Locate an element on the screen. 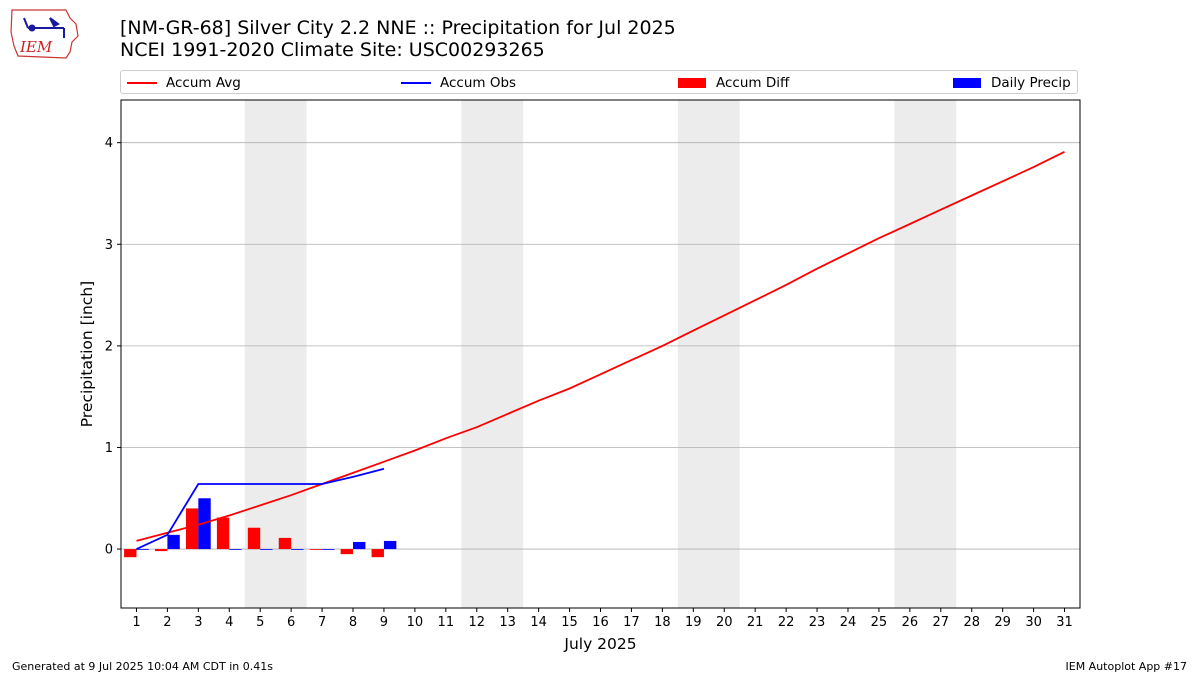 The width and height of the screenshot is (1200, 675). x-tick-label: 16 is located at coordinates (600, 622).